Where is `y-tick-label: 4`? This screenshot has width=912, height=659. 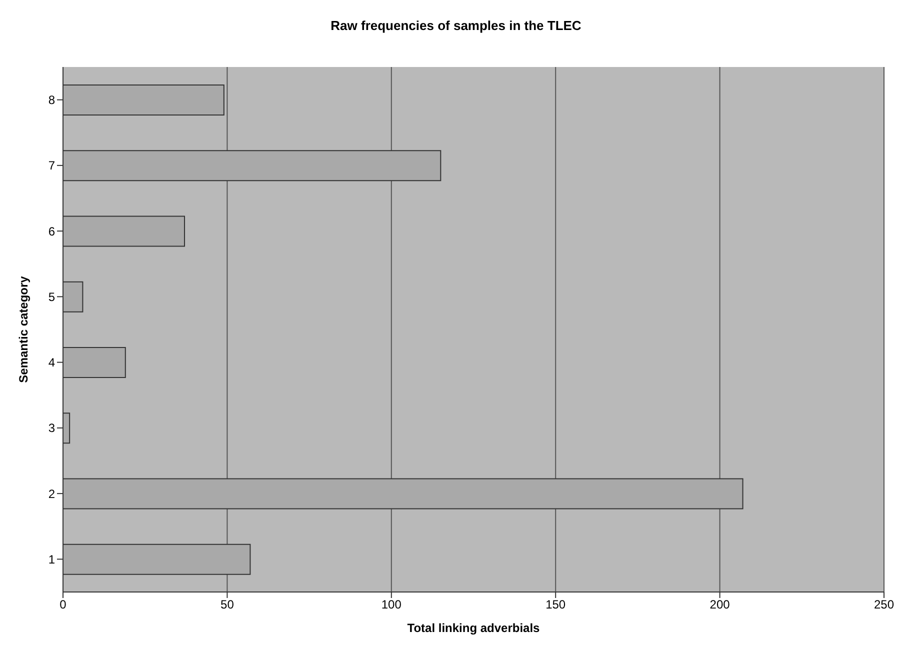 y-tick-label: 4 is located at coordinates (52, 363).